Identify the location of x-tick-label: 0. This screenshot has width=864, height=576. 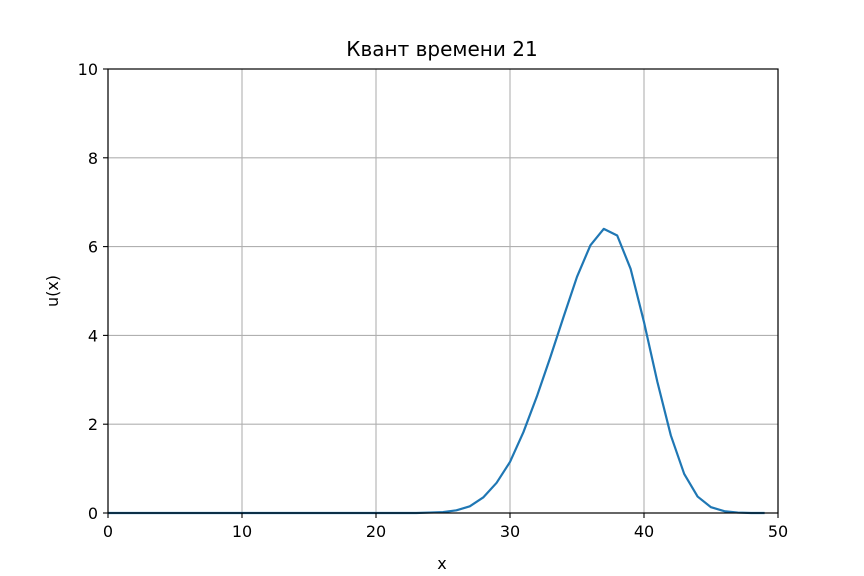
(108, 531).